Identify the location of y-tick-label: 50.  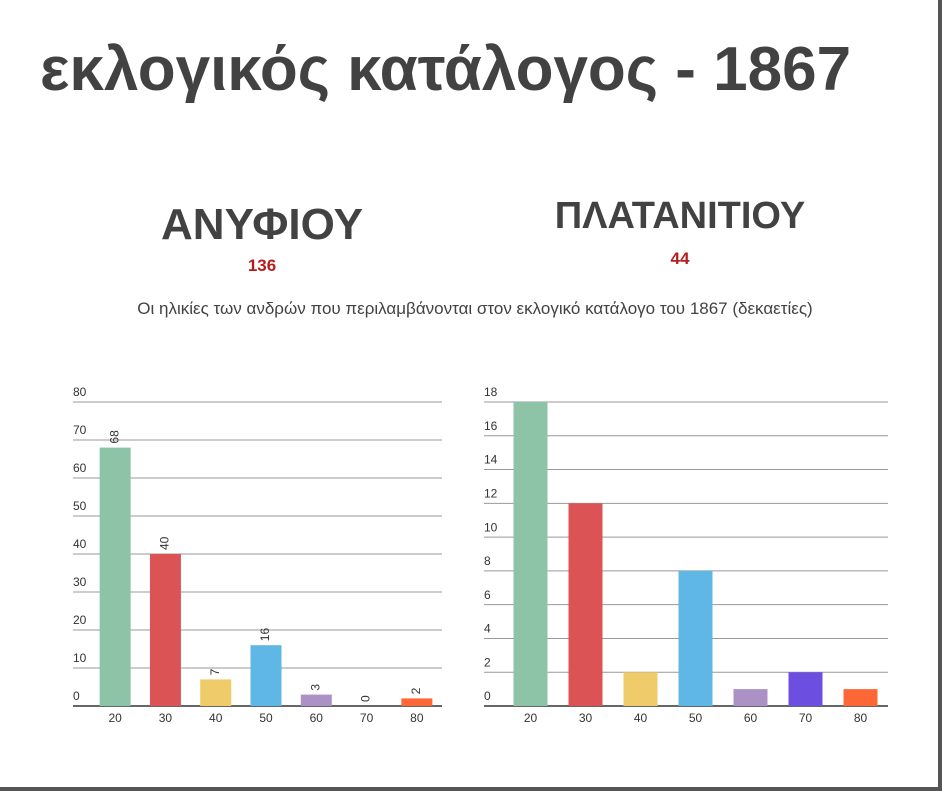
(80, 506).